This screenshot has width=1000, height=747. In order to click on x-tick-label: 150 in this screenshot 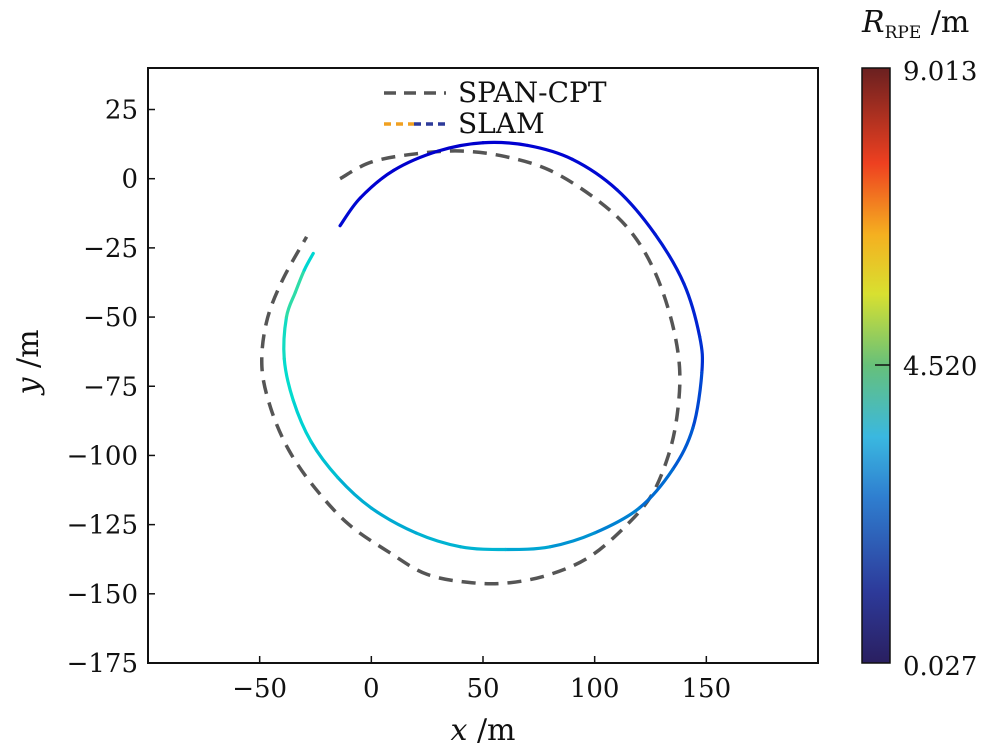, I will do `click(707, 689)`.